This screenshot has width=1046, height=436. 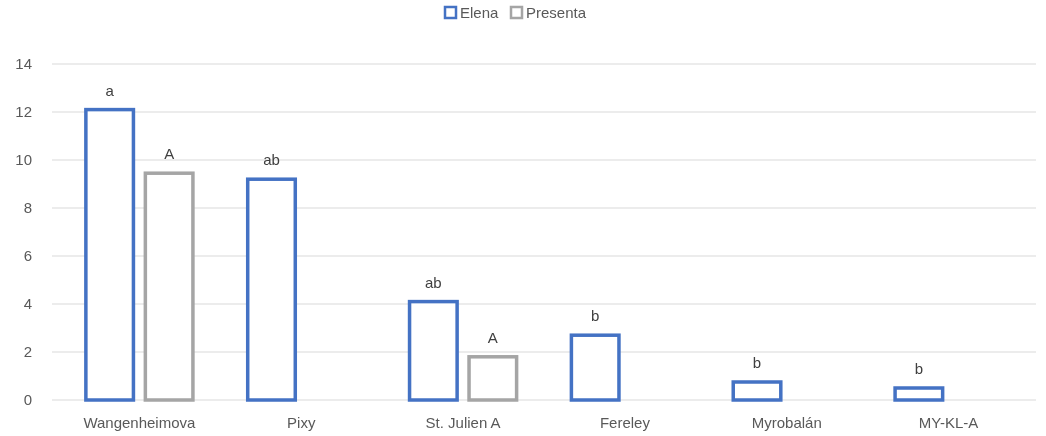 I want to click on legend-label: Elena, so click(x=480, y=12).